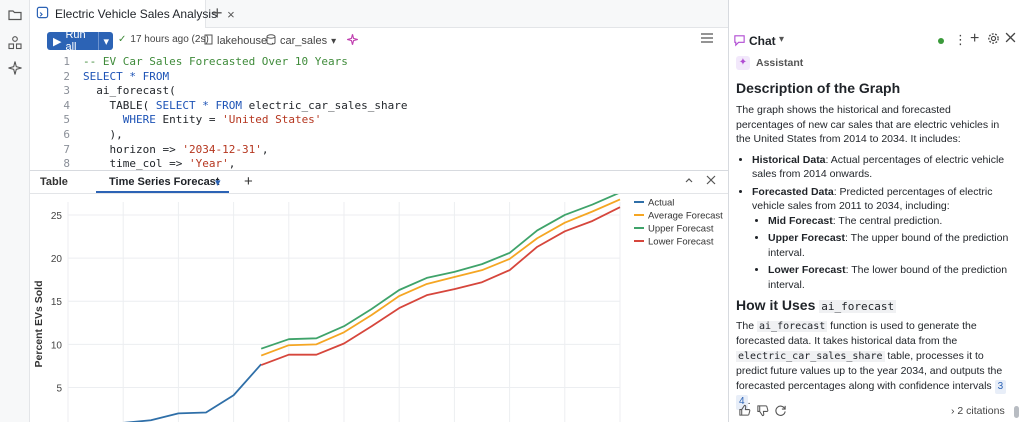 This screenshot has width=1024, height=422. What do you see at coordinates (780, 63) in the screenshot?
I see `assistant-name: Assistant` at bounding box center [780, 63].